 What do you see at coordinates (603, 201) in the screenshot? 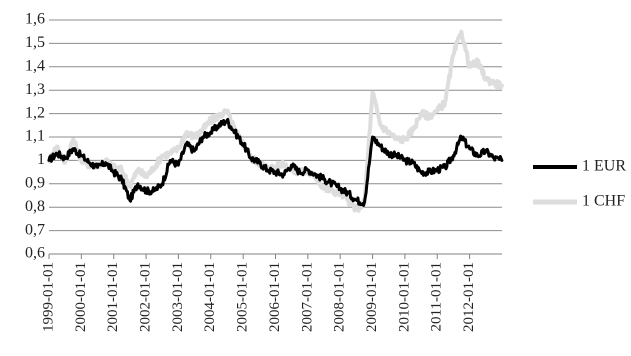
I see `legend-label: 1 CHF` at bounding box center [603, 201].